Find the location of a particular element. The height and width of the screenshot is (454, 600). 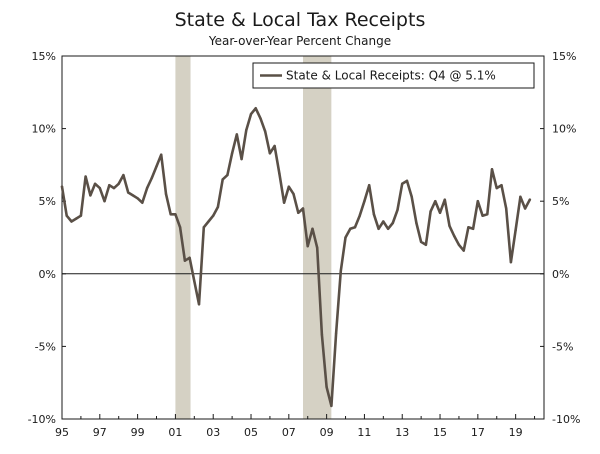

x-tick-label: 09 is located at coordinates (327, 432).